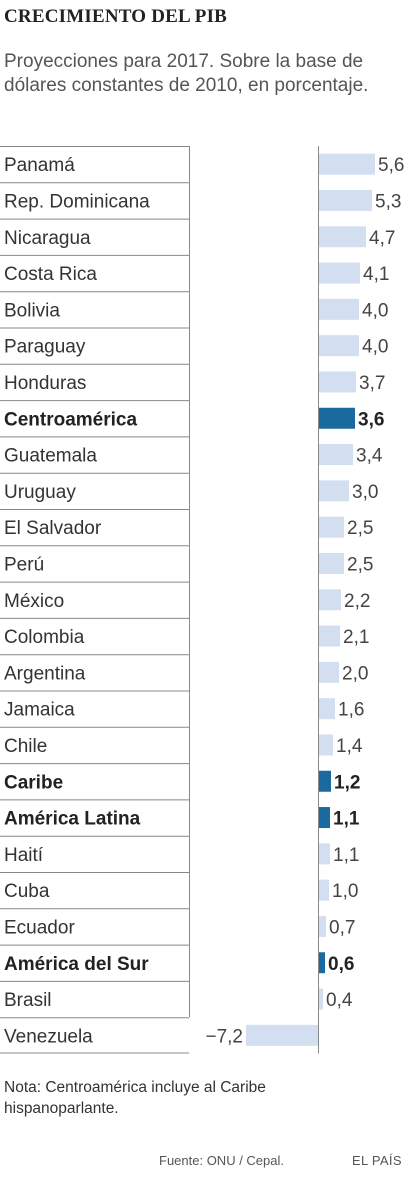 Image resolution: width=414 pixels, height=1201 pixels. I want to click on category-label: Uruguay, so click(40, 492).